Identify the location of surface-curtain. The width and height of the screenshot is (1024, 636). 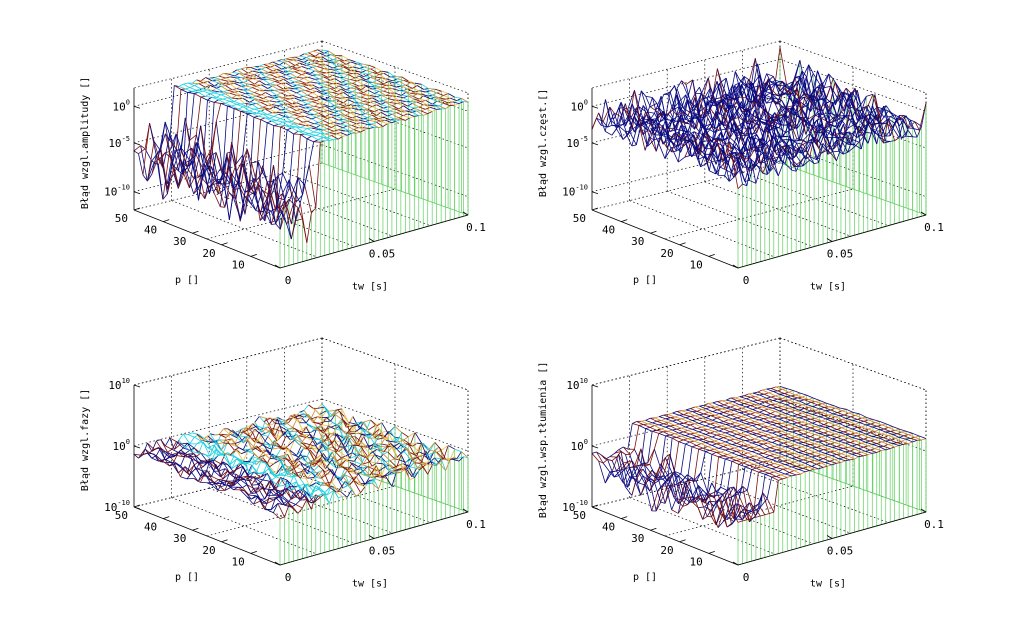
(374, 159).